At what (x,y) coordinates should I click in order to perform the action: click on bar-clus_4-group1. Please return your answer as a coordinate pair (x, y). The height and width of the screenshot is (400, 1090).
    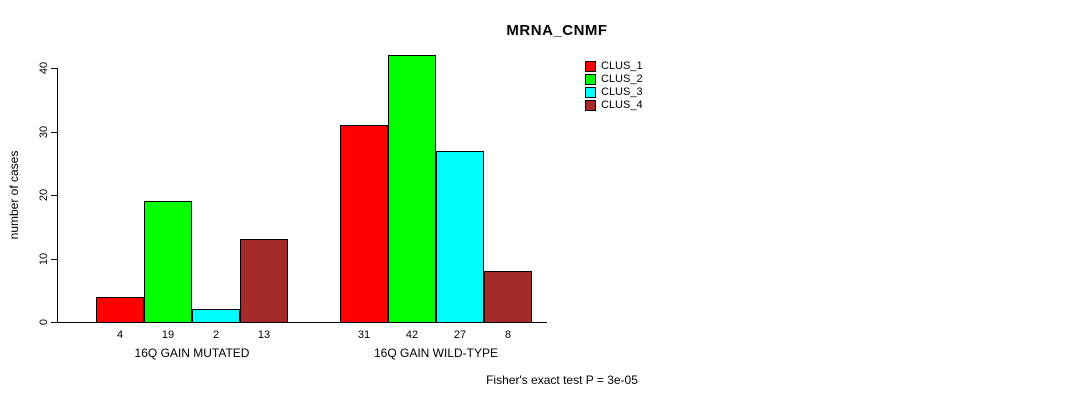
    Looking at the image, I should click on (264, 280).